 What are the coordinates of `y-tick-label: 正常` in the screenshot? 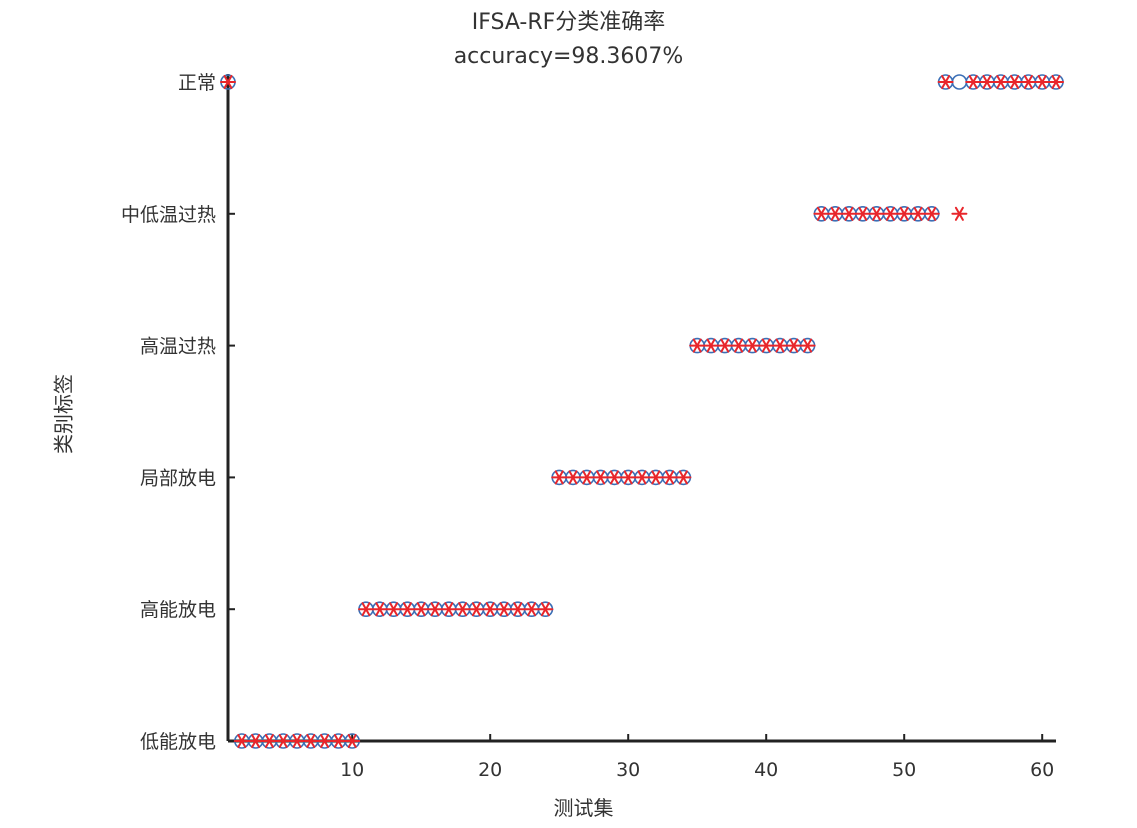 It's located at (197, 83).